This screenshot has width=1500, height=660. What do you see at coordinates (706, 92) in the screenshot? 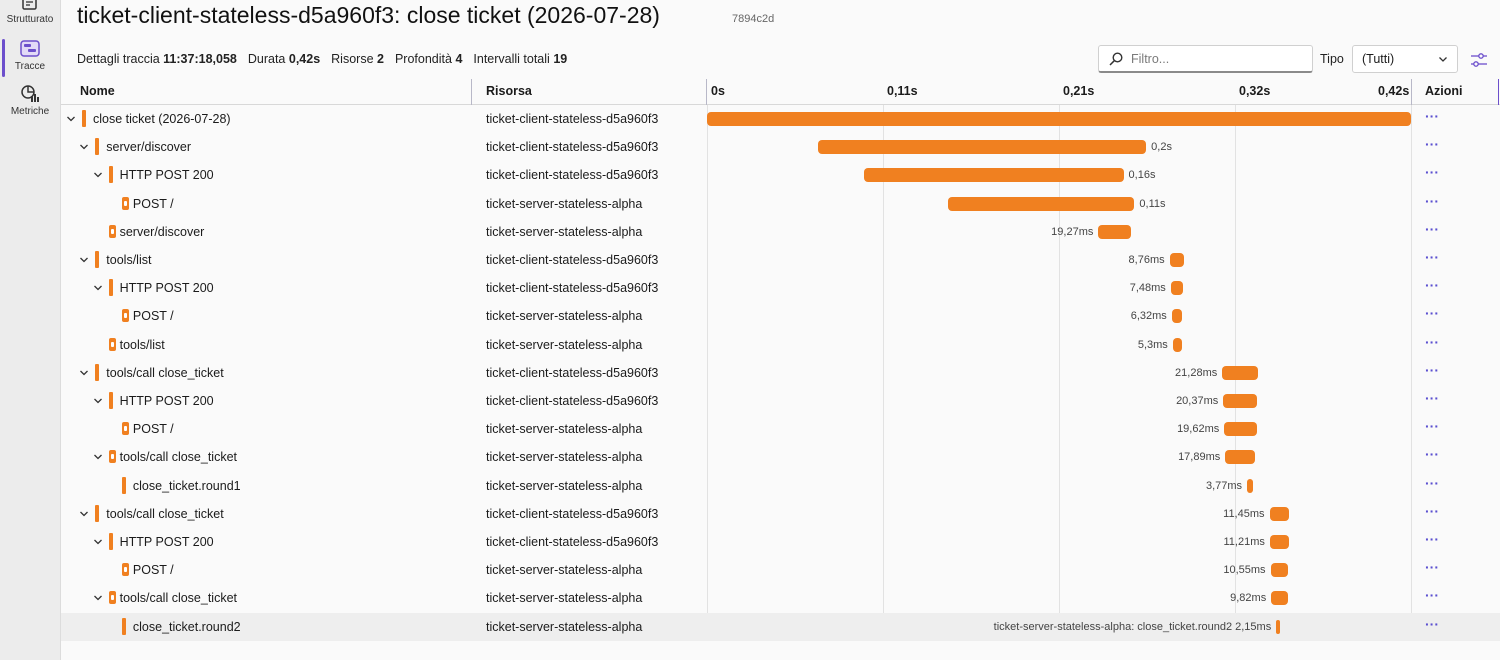
I see `column-resize-handle-resource` at bounding box center [706, 92].